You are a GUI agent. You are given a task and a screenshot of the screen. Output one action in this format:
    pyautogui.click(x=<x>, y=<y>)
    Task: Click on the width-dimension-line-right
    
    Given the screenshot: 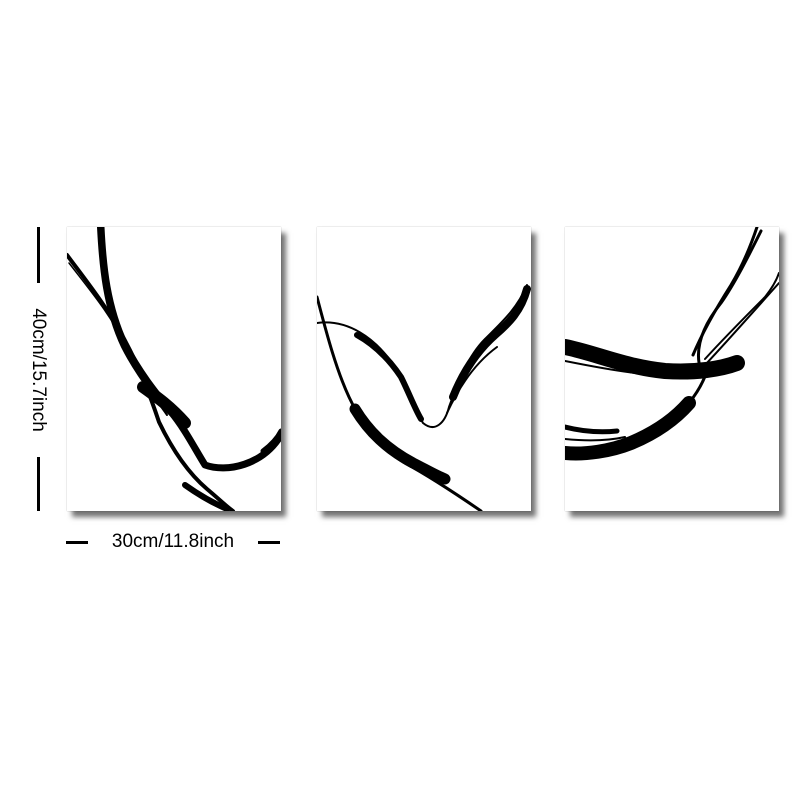 What is the action you would take?
    pyautogui.click(x=269, y=542)
    